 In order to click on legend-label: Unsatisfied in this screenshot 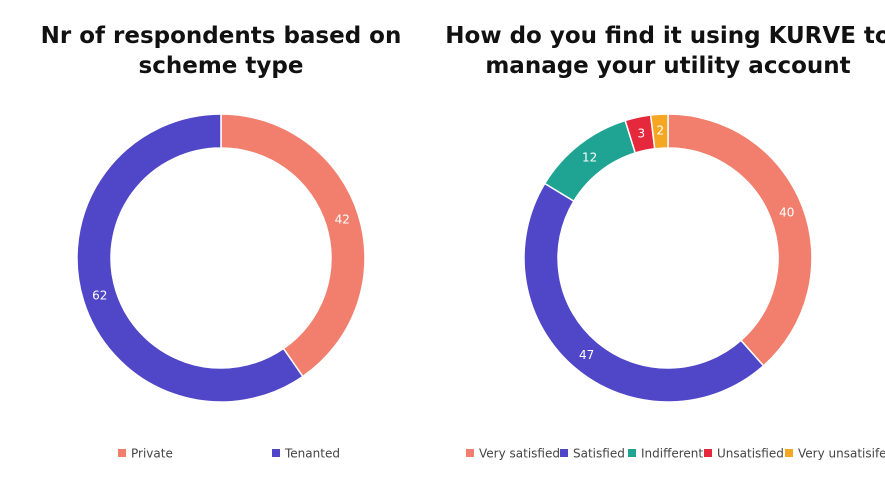, I will do `click(750, 454)`.